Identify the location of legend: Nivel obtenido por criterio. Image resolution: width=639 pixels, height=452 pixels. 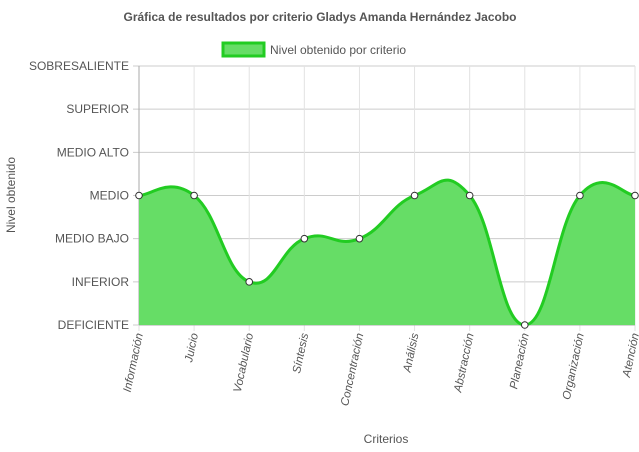
(313, 49).